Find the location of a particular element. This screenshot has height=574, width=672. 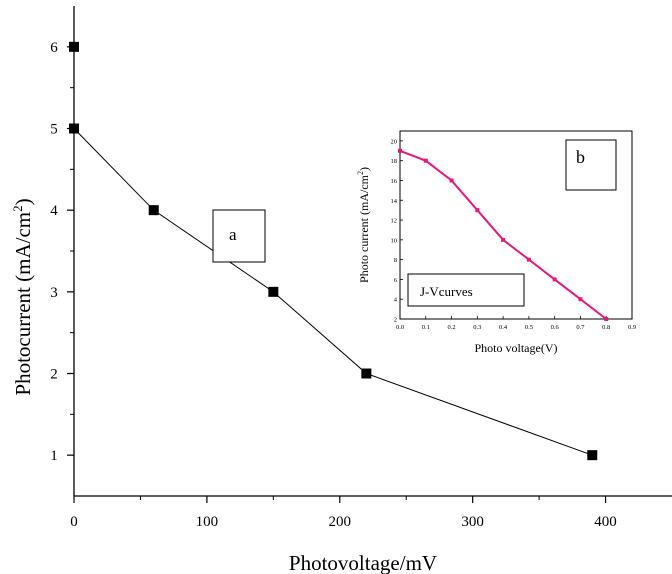

main-x-tick-label: 300 is located at coordinates (472, 522).